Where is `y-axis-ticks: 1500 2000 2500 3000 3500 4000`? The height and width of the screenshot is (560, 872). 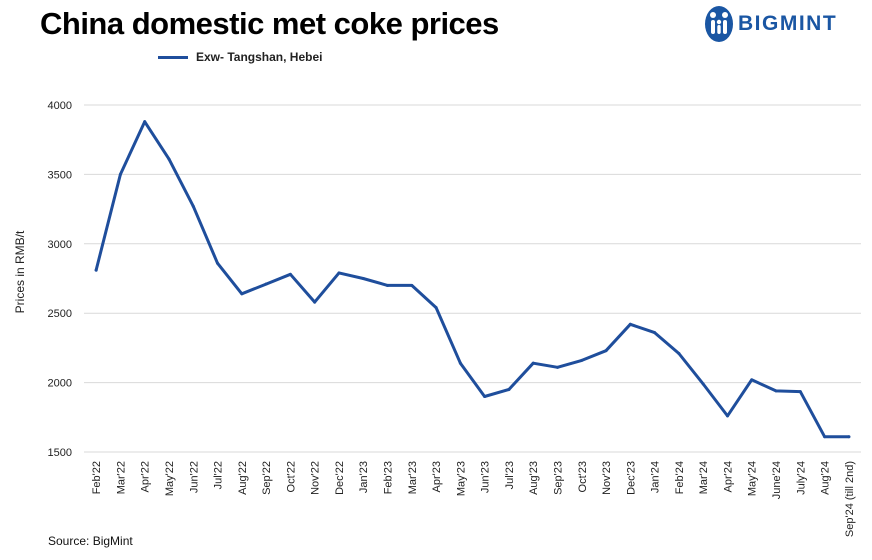
y-axis-ticks: 1500 2000 2500 3000 3500 4000 is located at coordinates (60, 279).